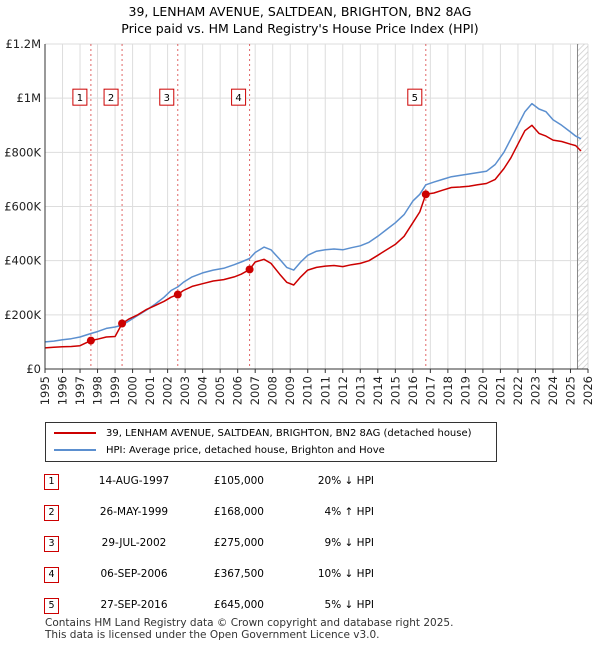  I want to click on x-tick-label: 1999, so click(115, 390).